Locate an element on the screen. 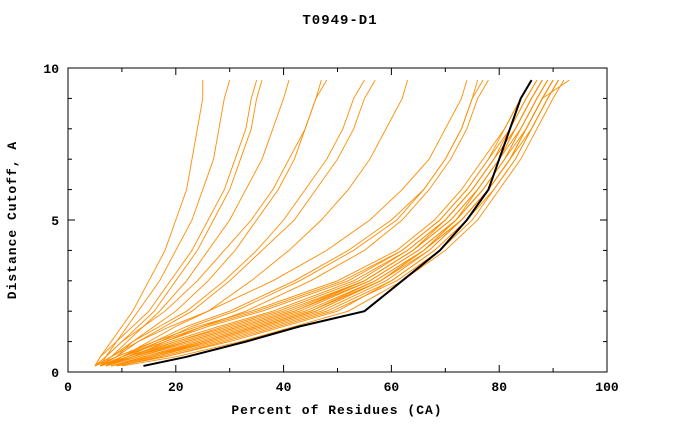 The height and width of the screenshot is (445, 680). x-tick-label: 80 is located at coordinates (499, 387).